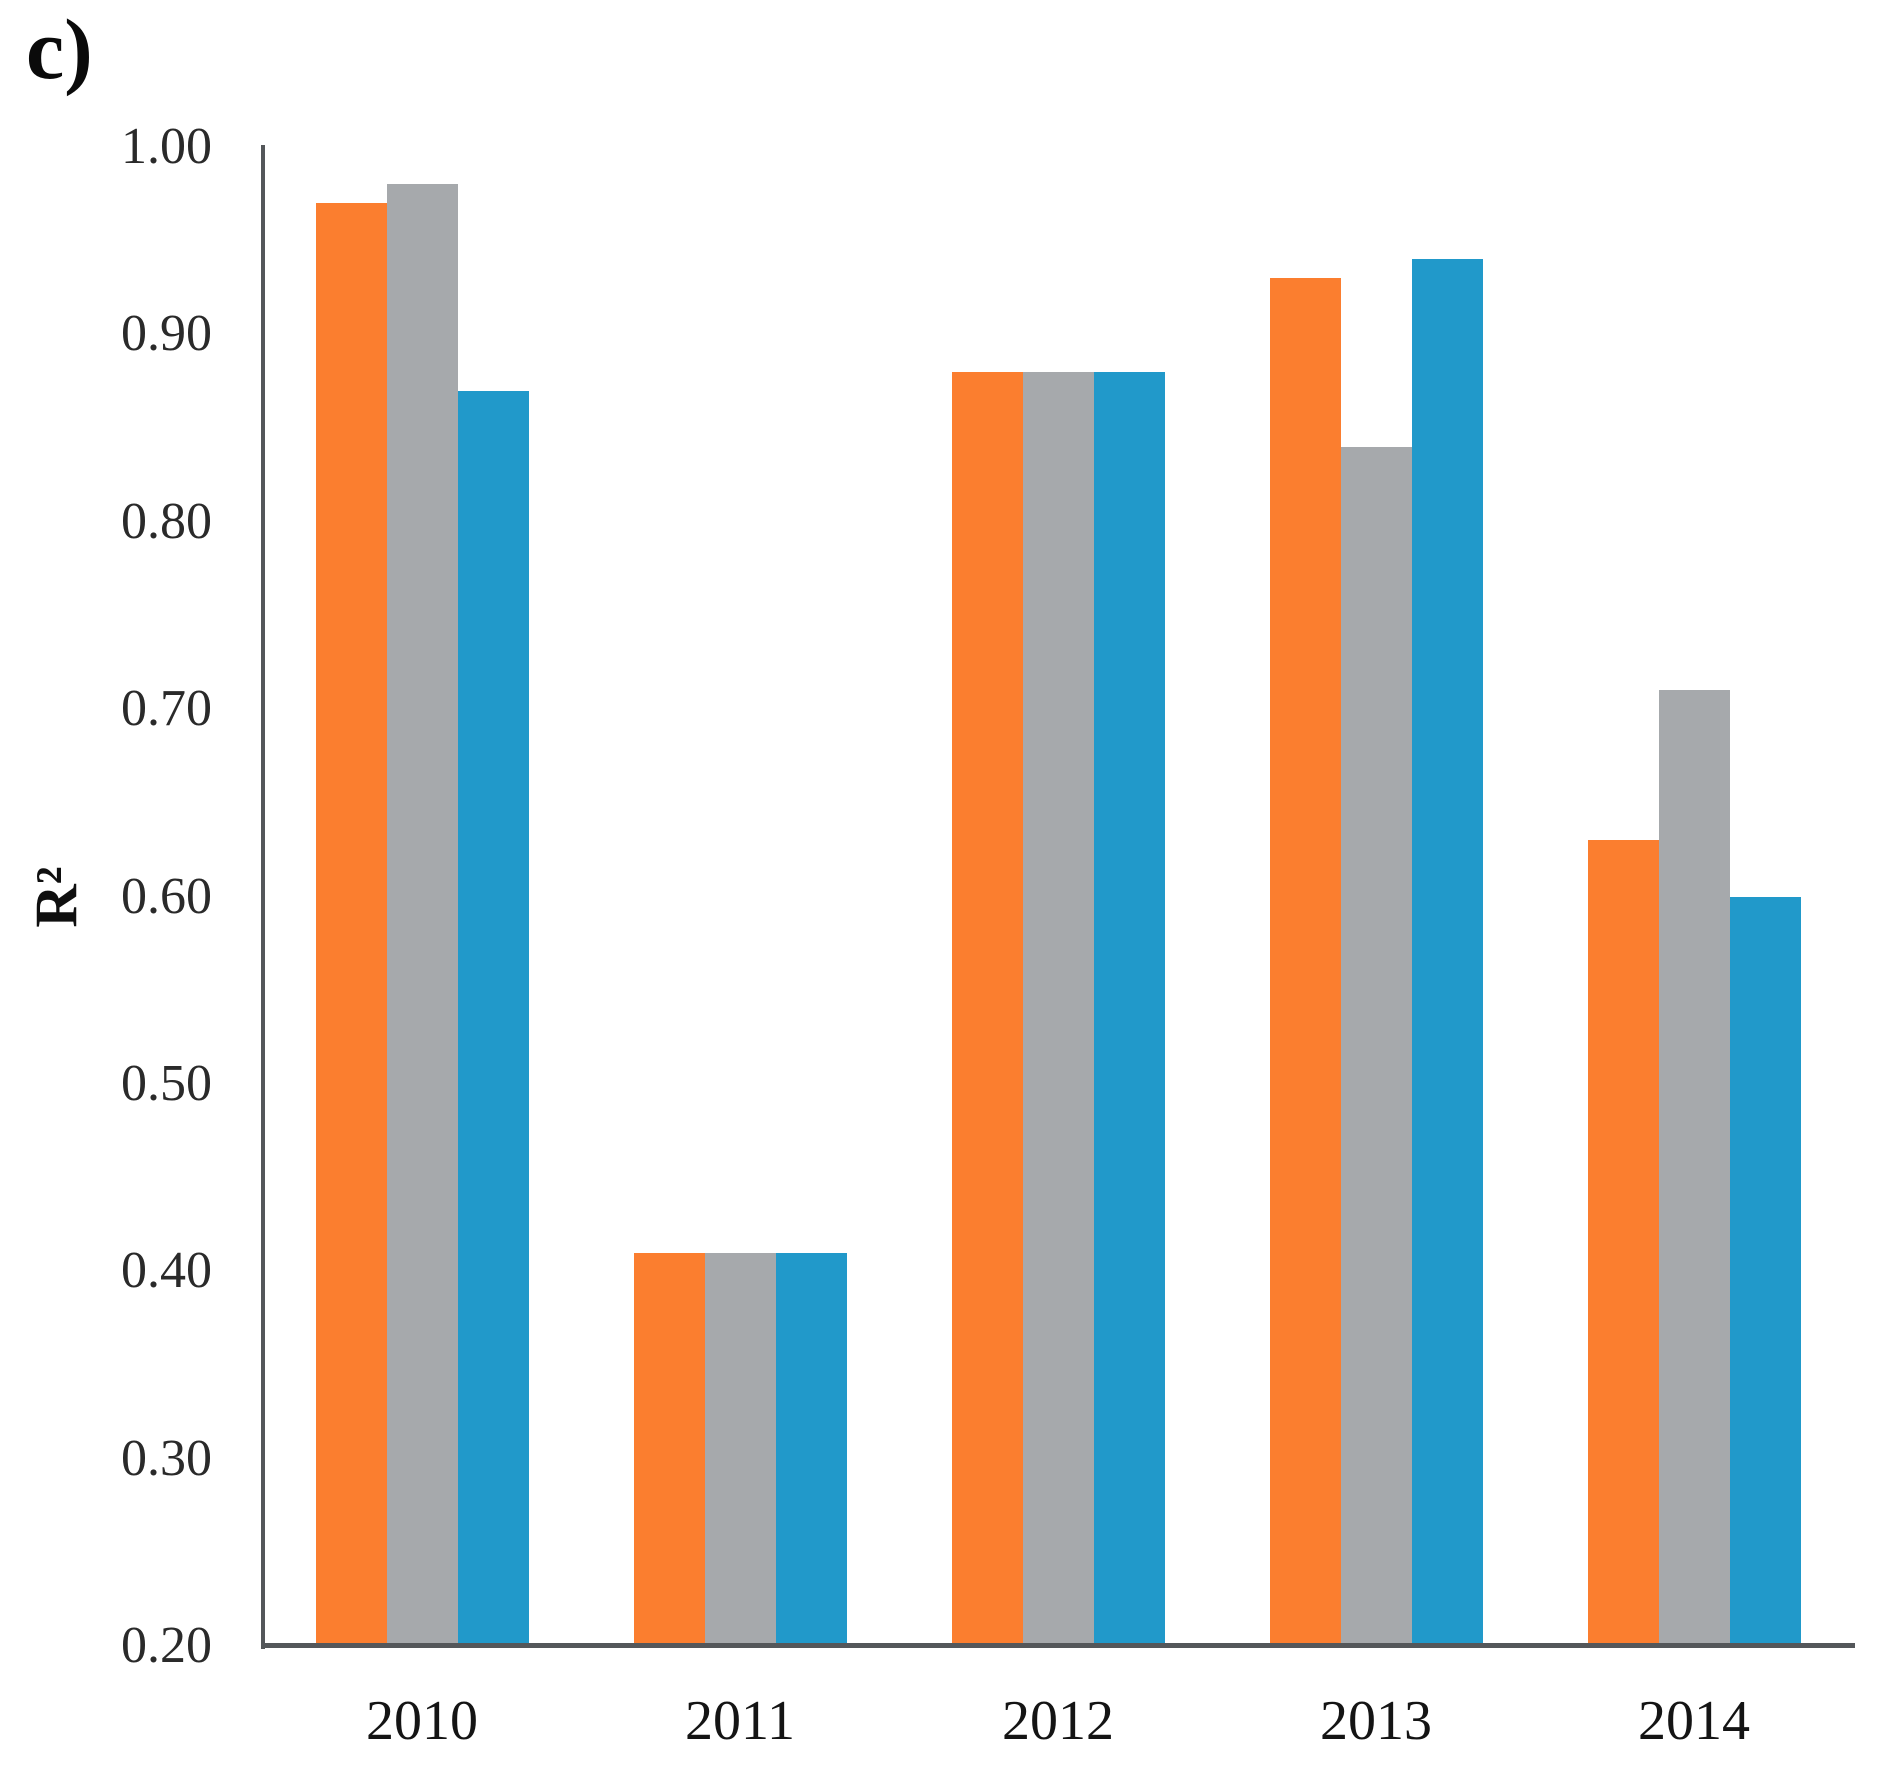 The height and width of the screenshot is (1779, 1882). I want to click on bar-orange-2012, so click(987, 1009).